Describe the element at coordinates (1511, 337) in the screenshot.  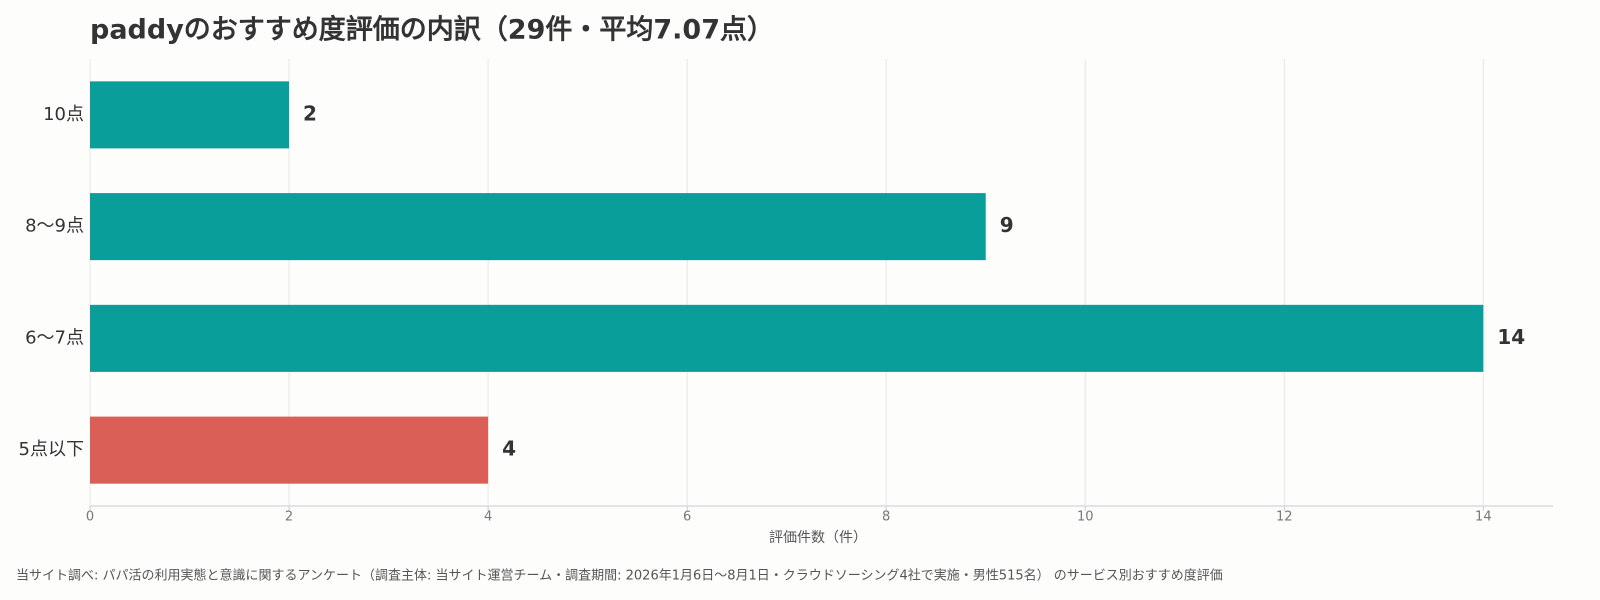
I see `data-label: 14` at that location.